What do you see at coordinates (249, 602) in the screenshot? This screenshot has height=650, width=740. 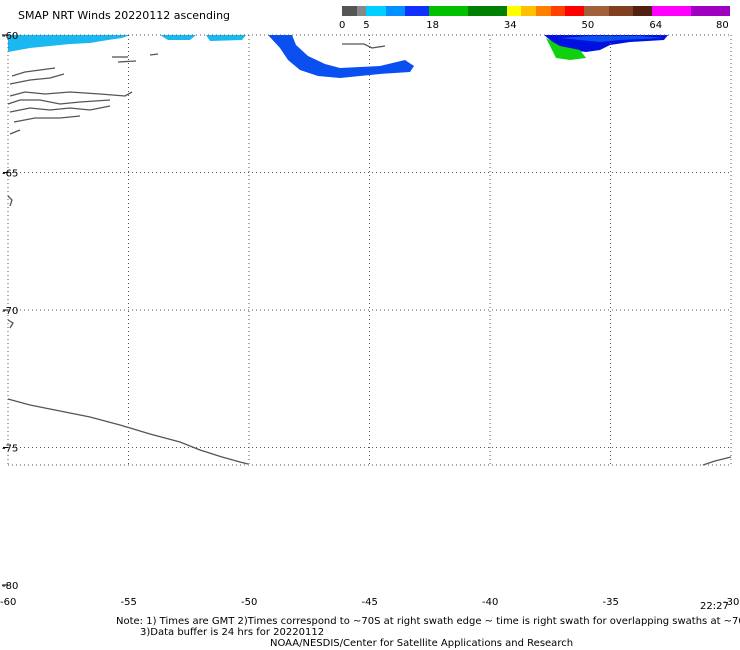 I see `lon-tick-label: -50` at bounding box center [249, 602].